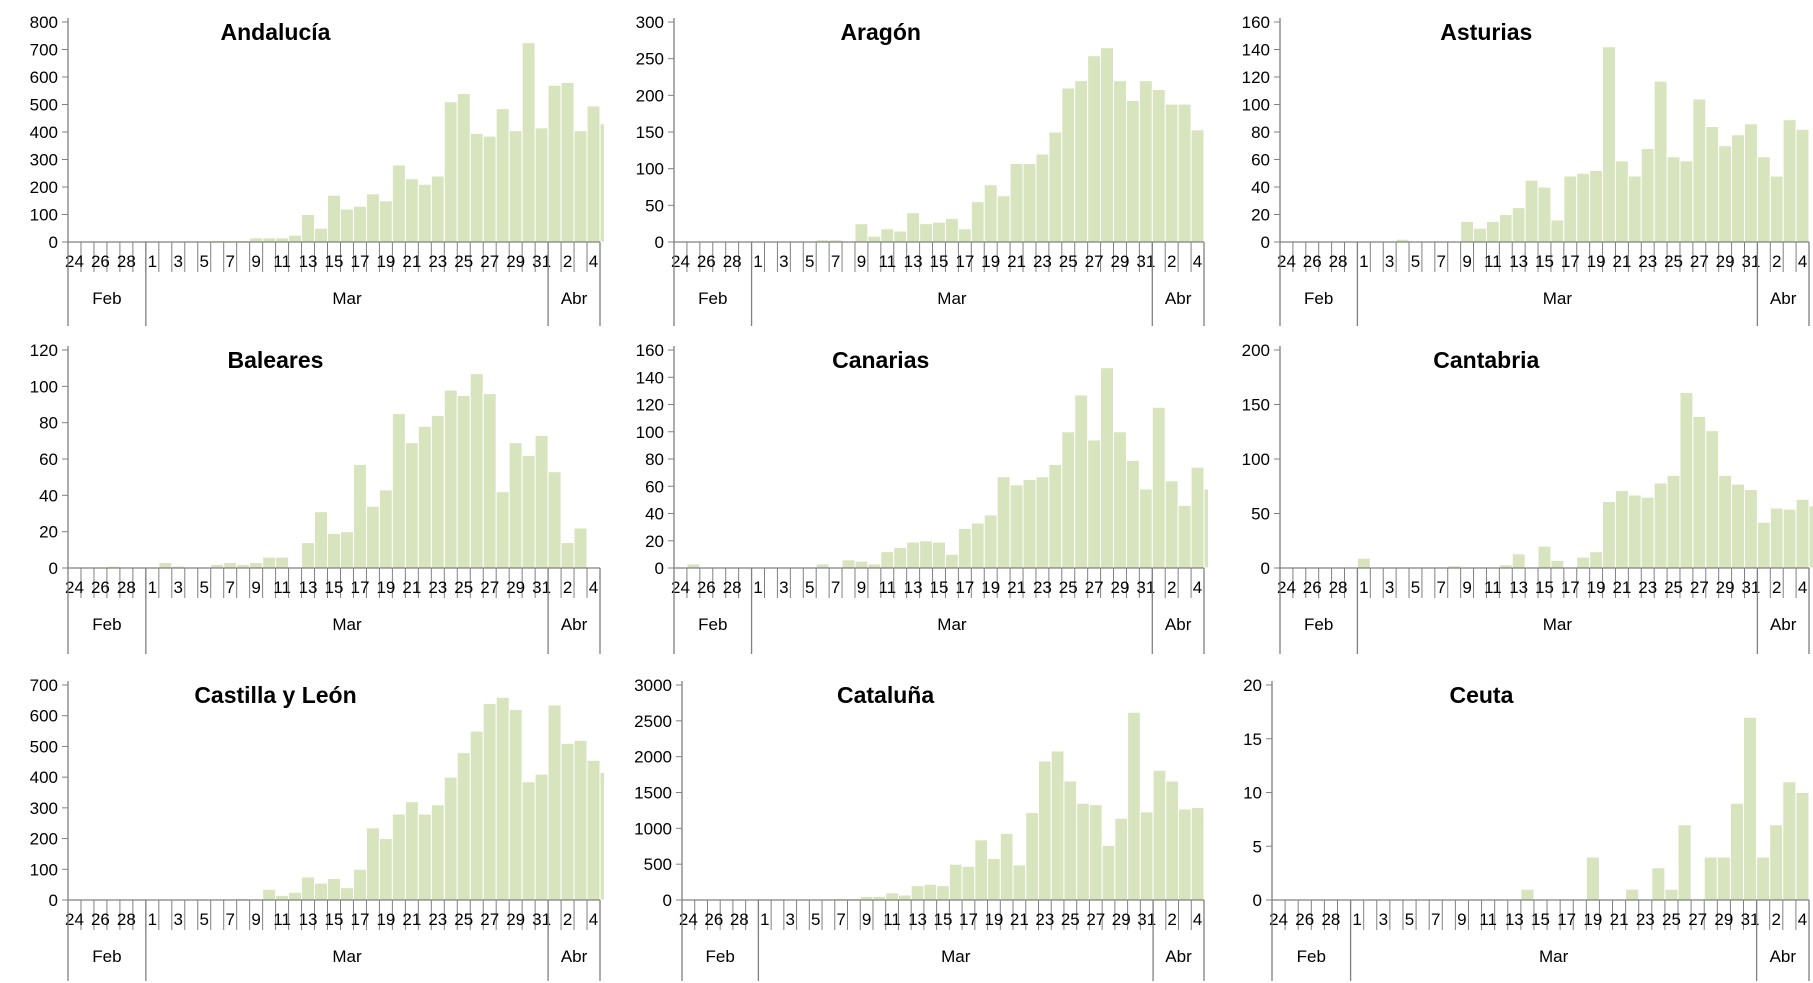 This screenshot has height=983, width=1813. I want to click on y-tick-label: 300, so click(44, 808).